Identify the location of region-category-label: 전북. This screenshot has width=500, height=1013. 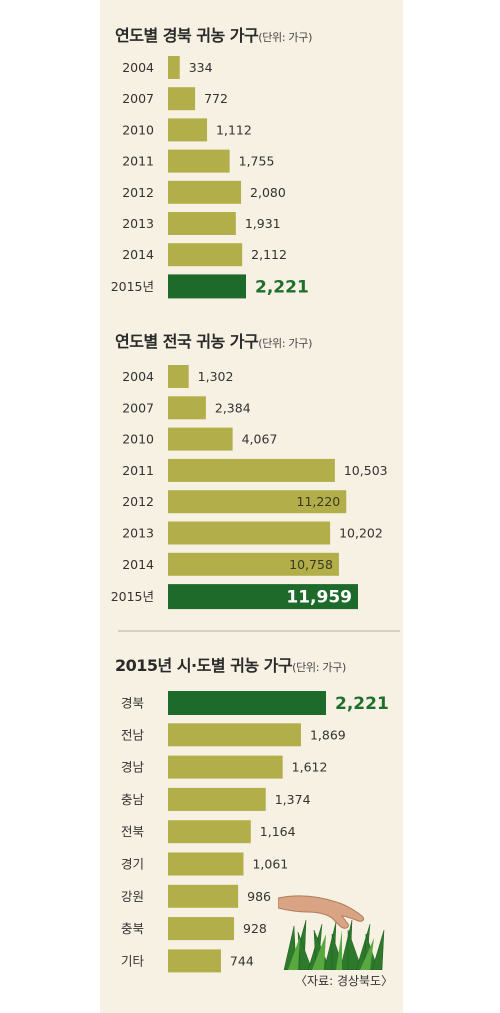
(132, 831).